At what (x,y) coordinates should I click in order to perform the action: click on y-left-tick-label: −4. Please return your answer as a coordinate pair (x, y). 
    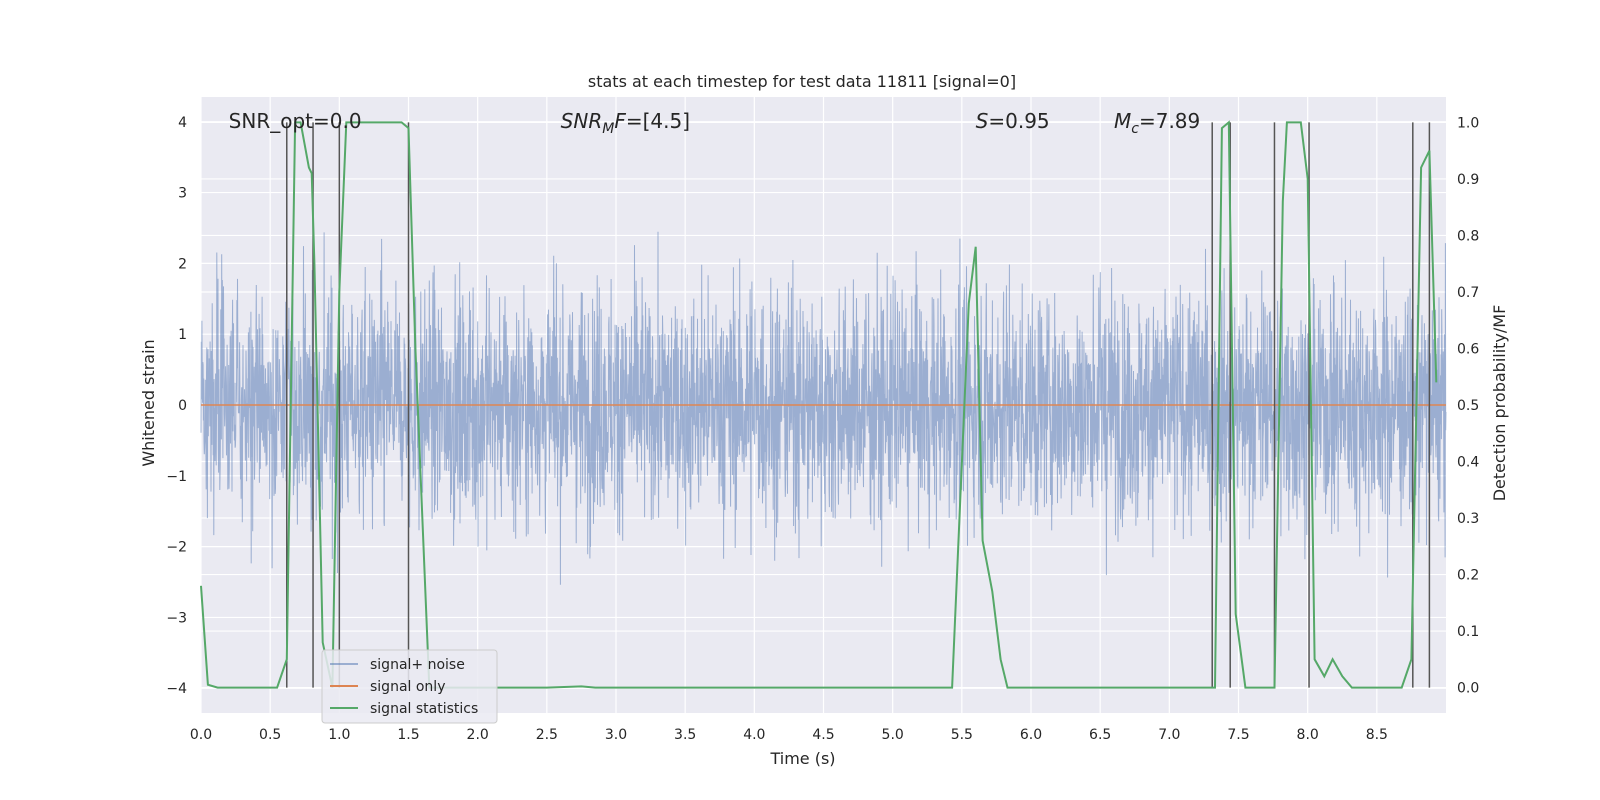
    Looking at the image, I should click on (176, 689).